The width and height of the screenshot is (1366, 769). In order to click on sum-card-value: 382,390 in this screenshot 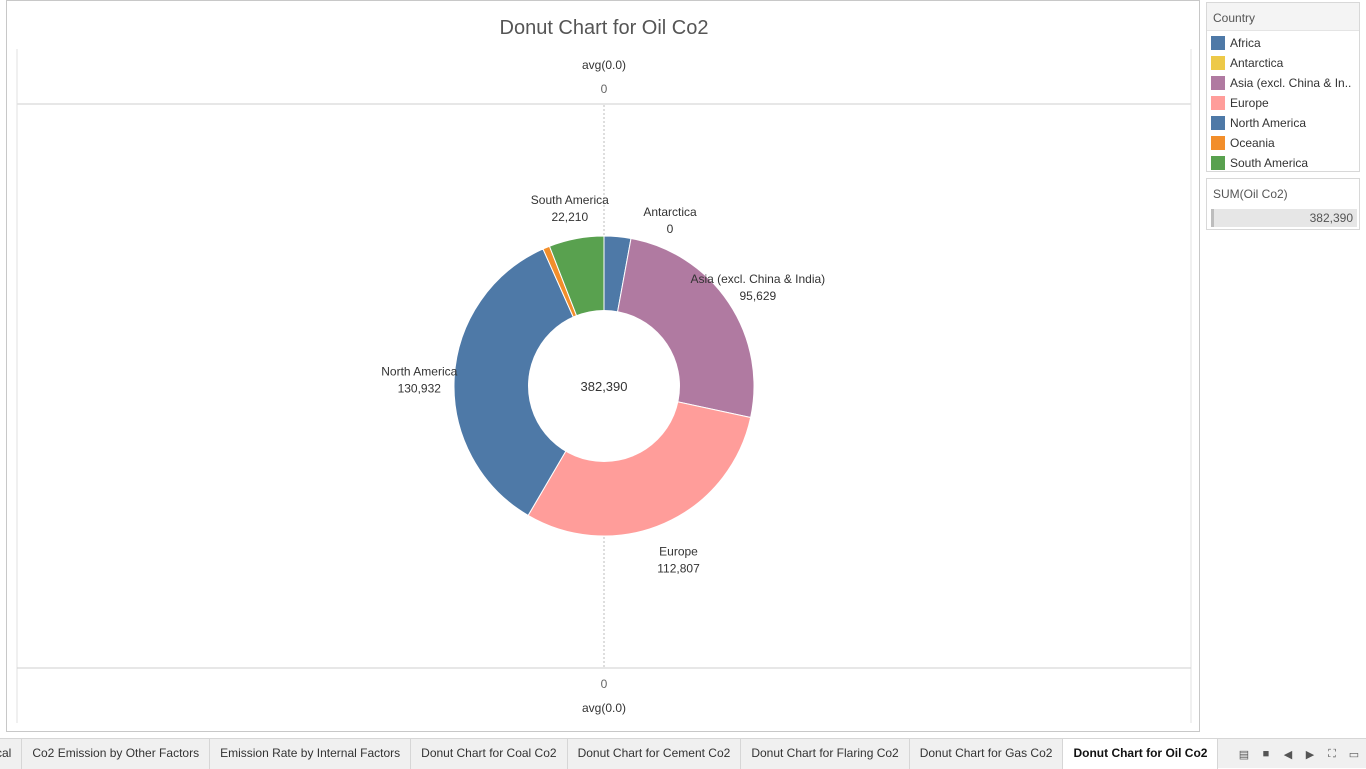, I will do `click(1284, 218)`.